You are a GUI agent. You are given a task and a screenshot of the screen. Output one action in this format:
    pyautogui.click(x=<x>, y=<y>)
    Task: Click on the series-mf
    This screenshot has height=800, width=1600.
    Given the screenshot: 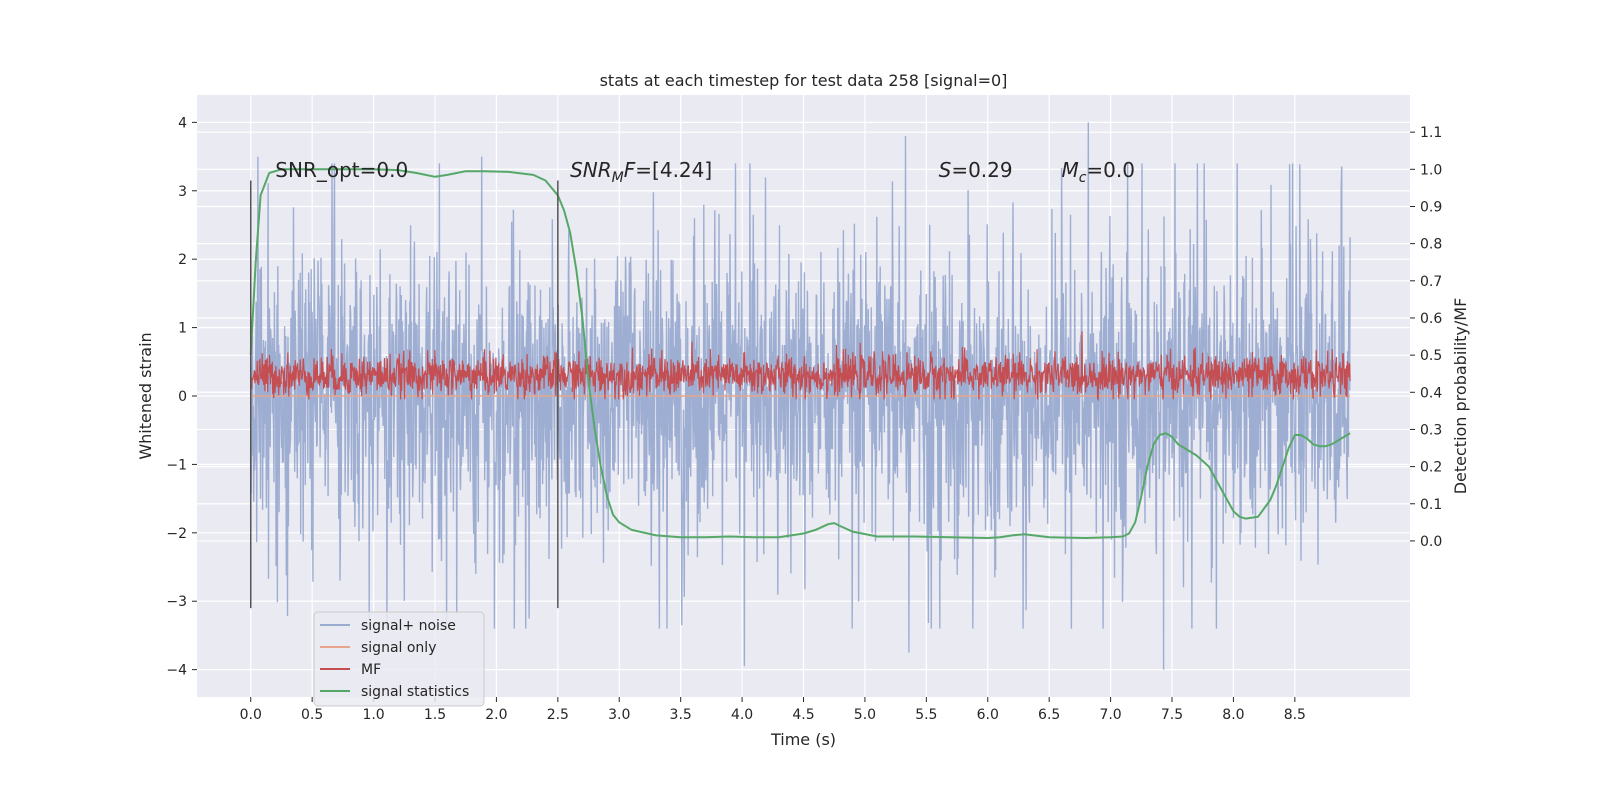 What is the action you would take?
    pyautogui.click(x=800, y=366)
    